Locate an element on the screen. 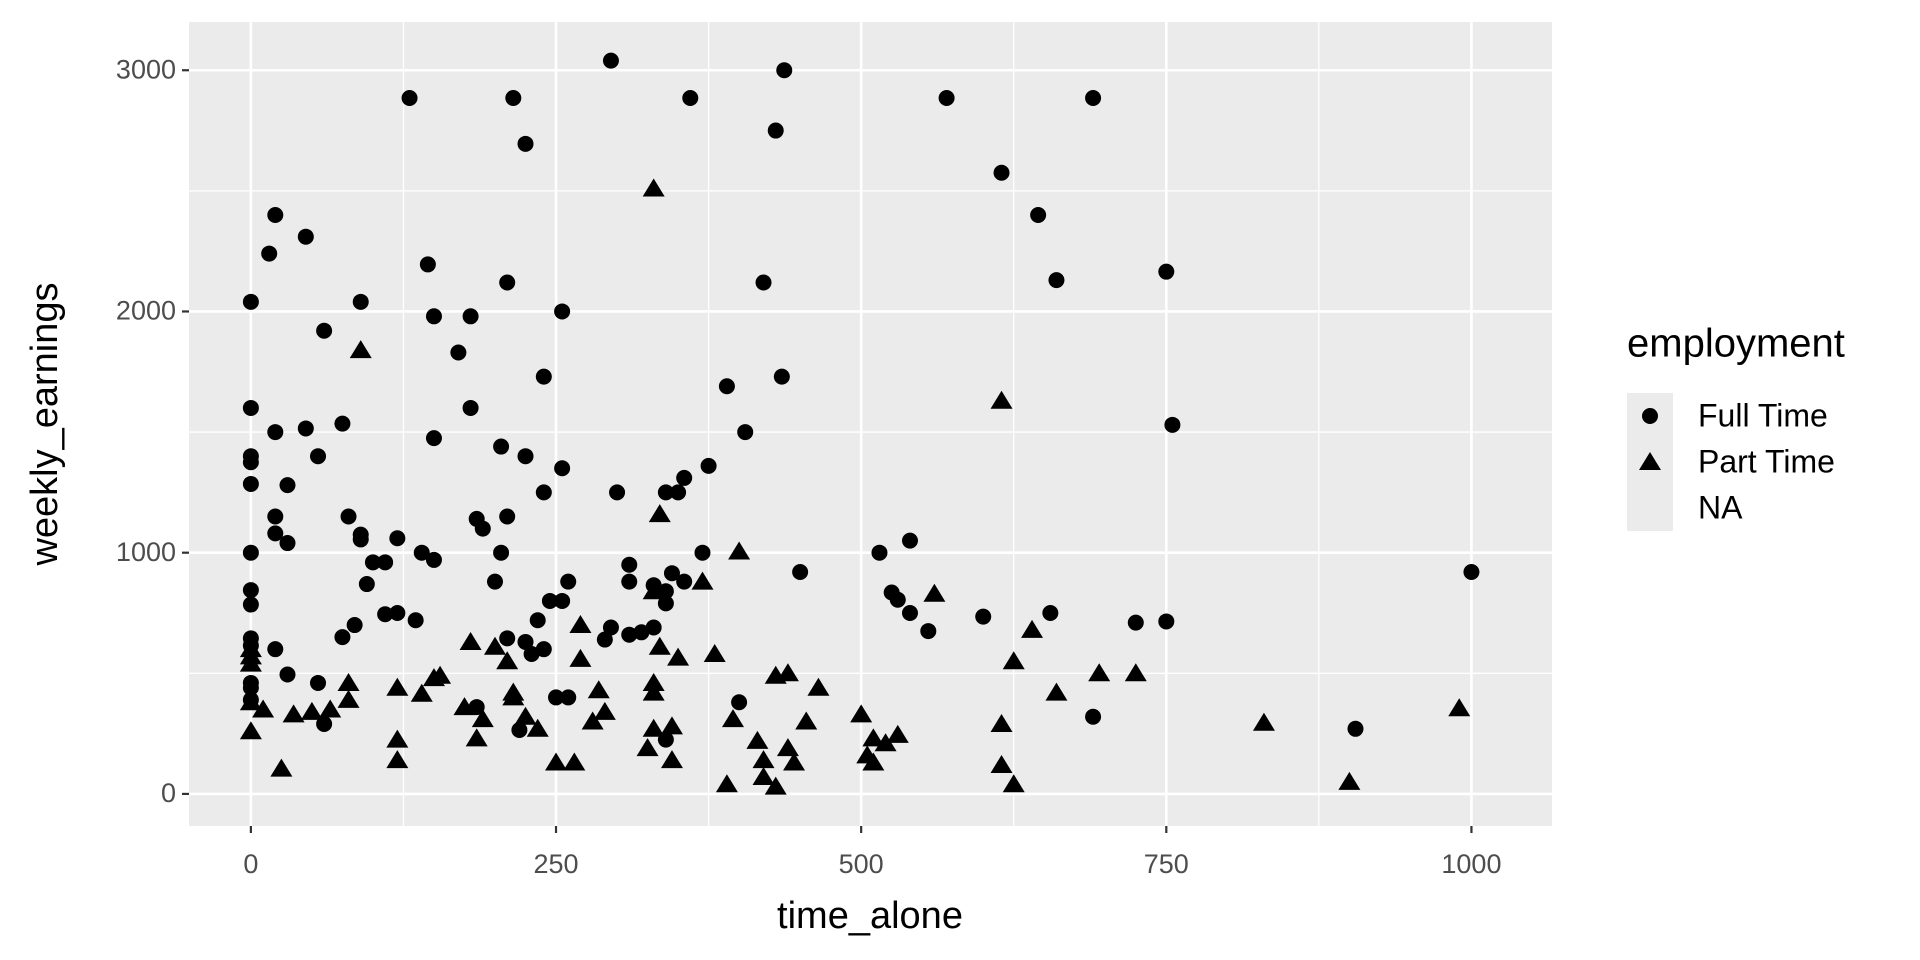  y-tick-label: 0 is located at coordinates (168, 793).